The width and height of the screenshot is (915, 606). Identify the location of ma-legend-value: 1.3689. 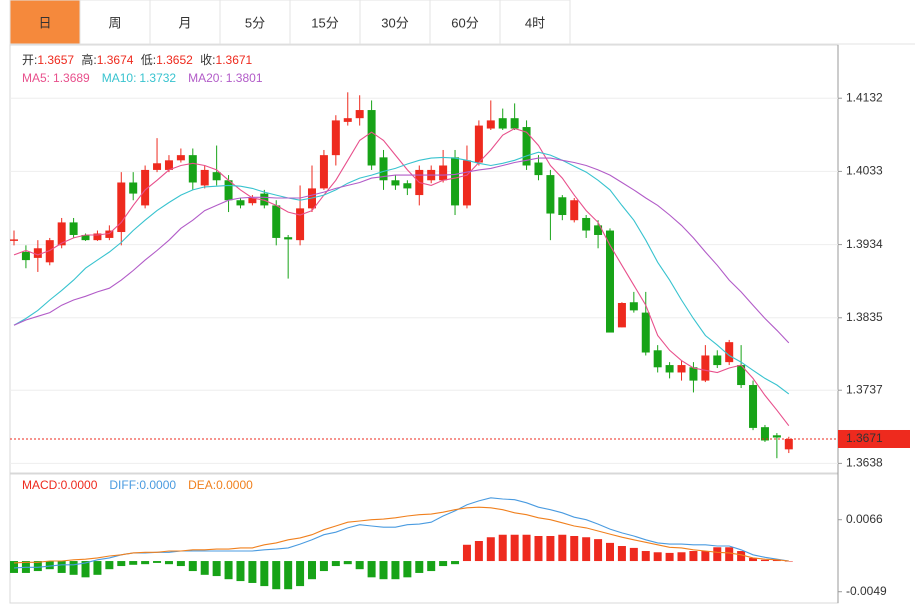
(71, 78).